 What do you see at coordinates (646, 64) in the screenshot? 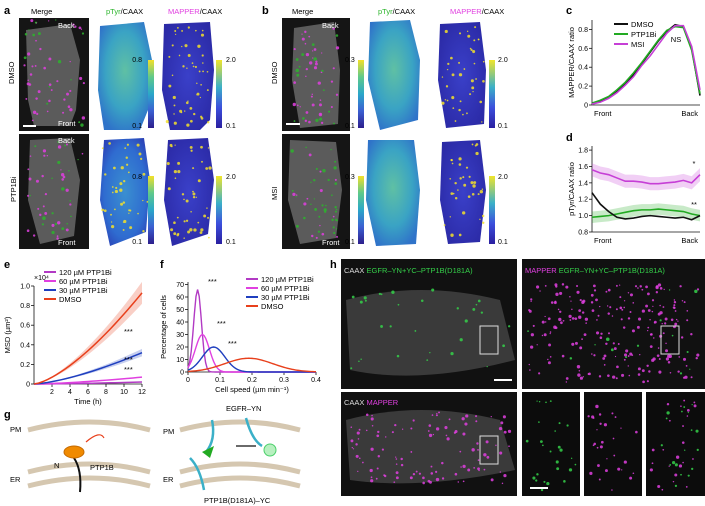
I see `series-line-msi` at bounding box center [646, 64].